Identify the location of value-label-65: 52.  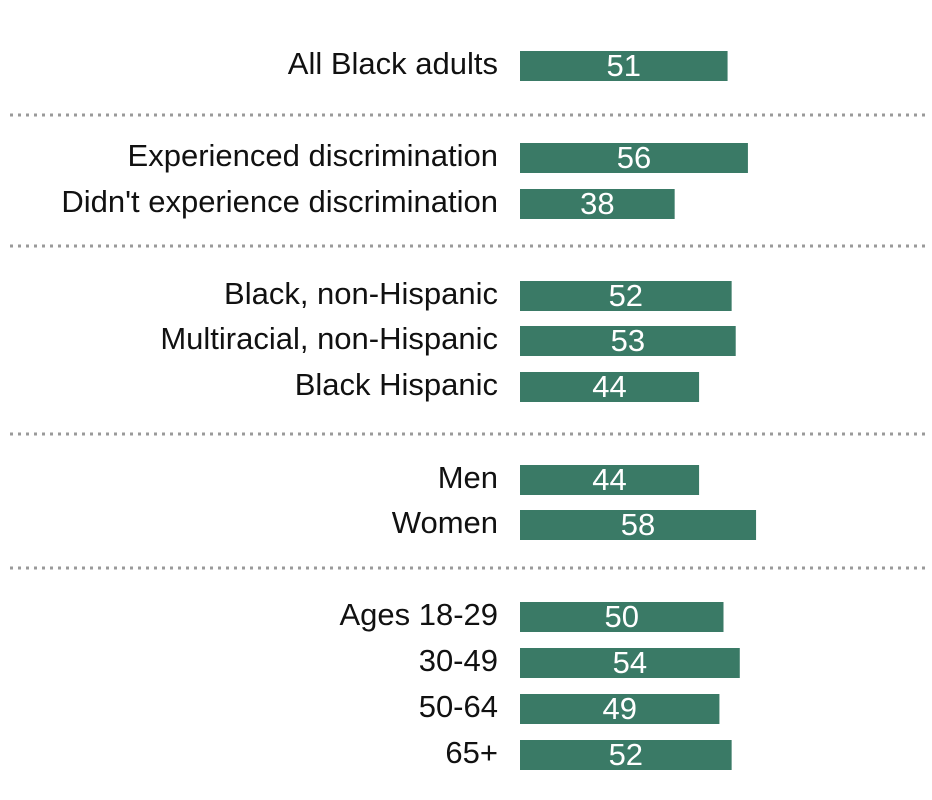
(626, 754).